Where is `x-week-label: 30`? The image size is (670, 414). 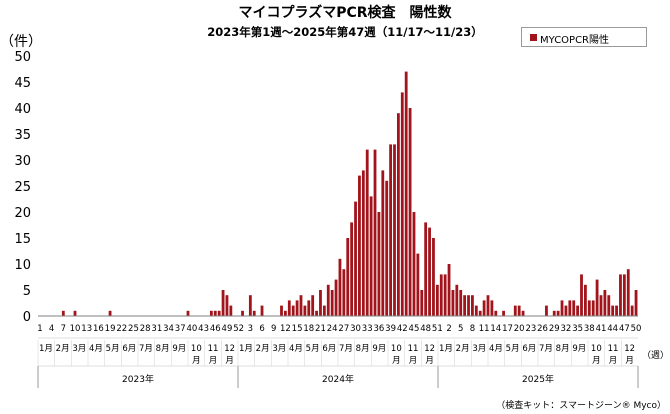 x-week-label: 30 is located at coordinates (355, 329).